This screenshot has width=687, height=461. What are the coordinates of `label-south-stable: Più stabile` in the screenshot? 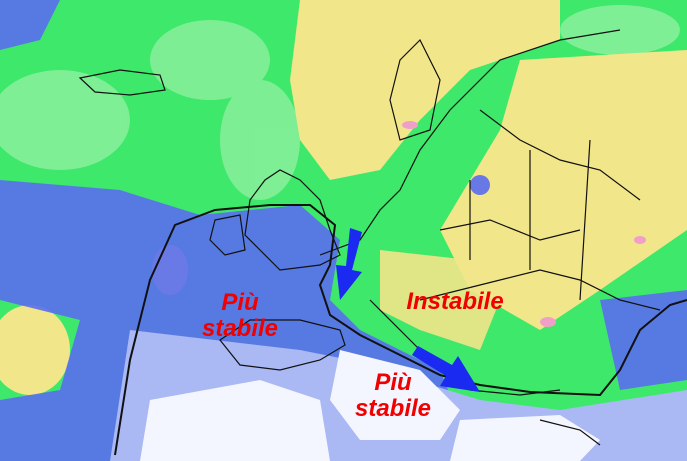 It's located at (393, 396).